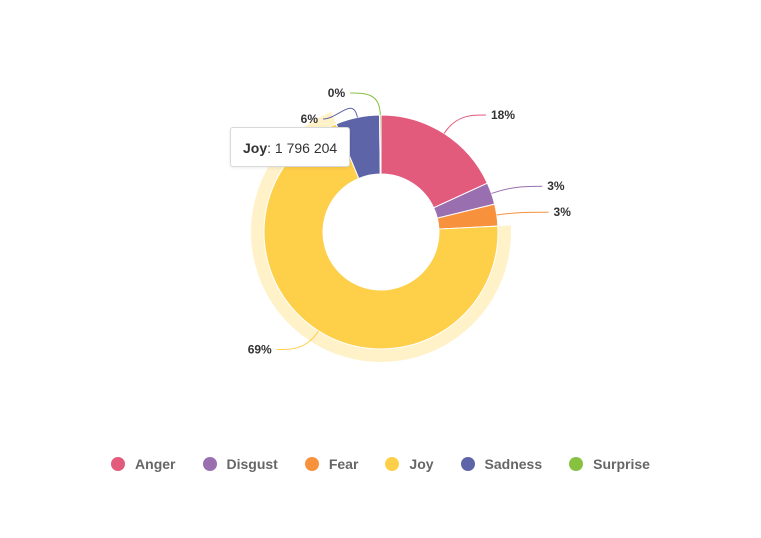 This screenshot has width=761, height=538. What do you see at coordinates (421, 464) in the screenshot?
I see `legend-label-joy: Joy` at bounding box center [421, 464].